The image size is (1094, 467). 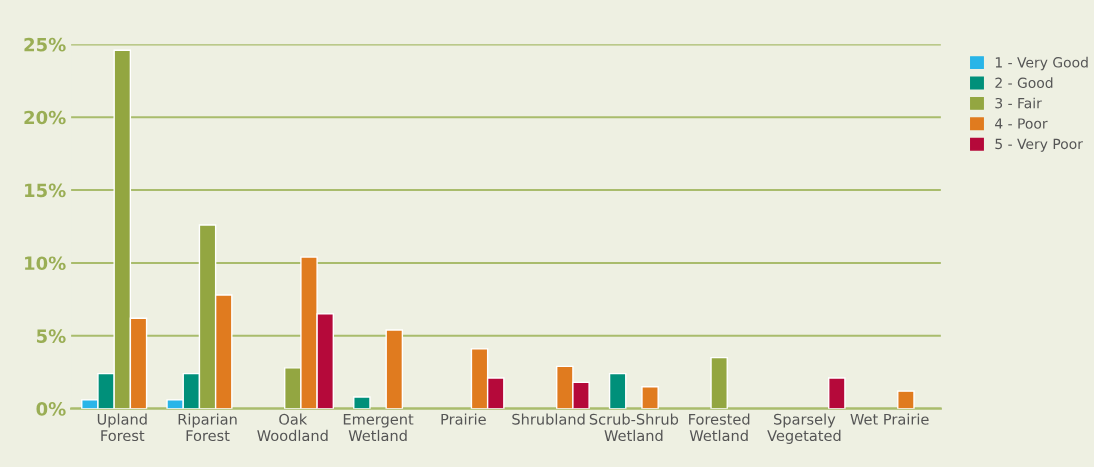 What do you see at coordinates (292, 427) in the screenshot?
I see `x-tick-label: Oak Woodland` at bounding box center [292, 427].